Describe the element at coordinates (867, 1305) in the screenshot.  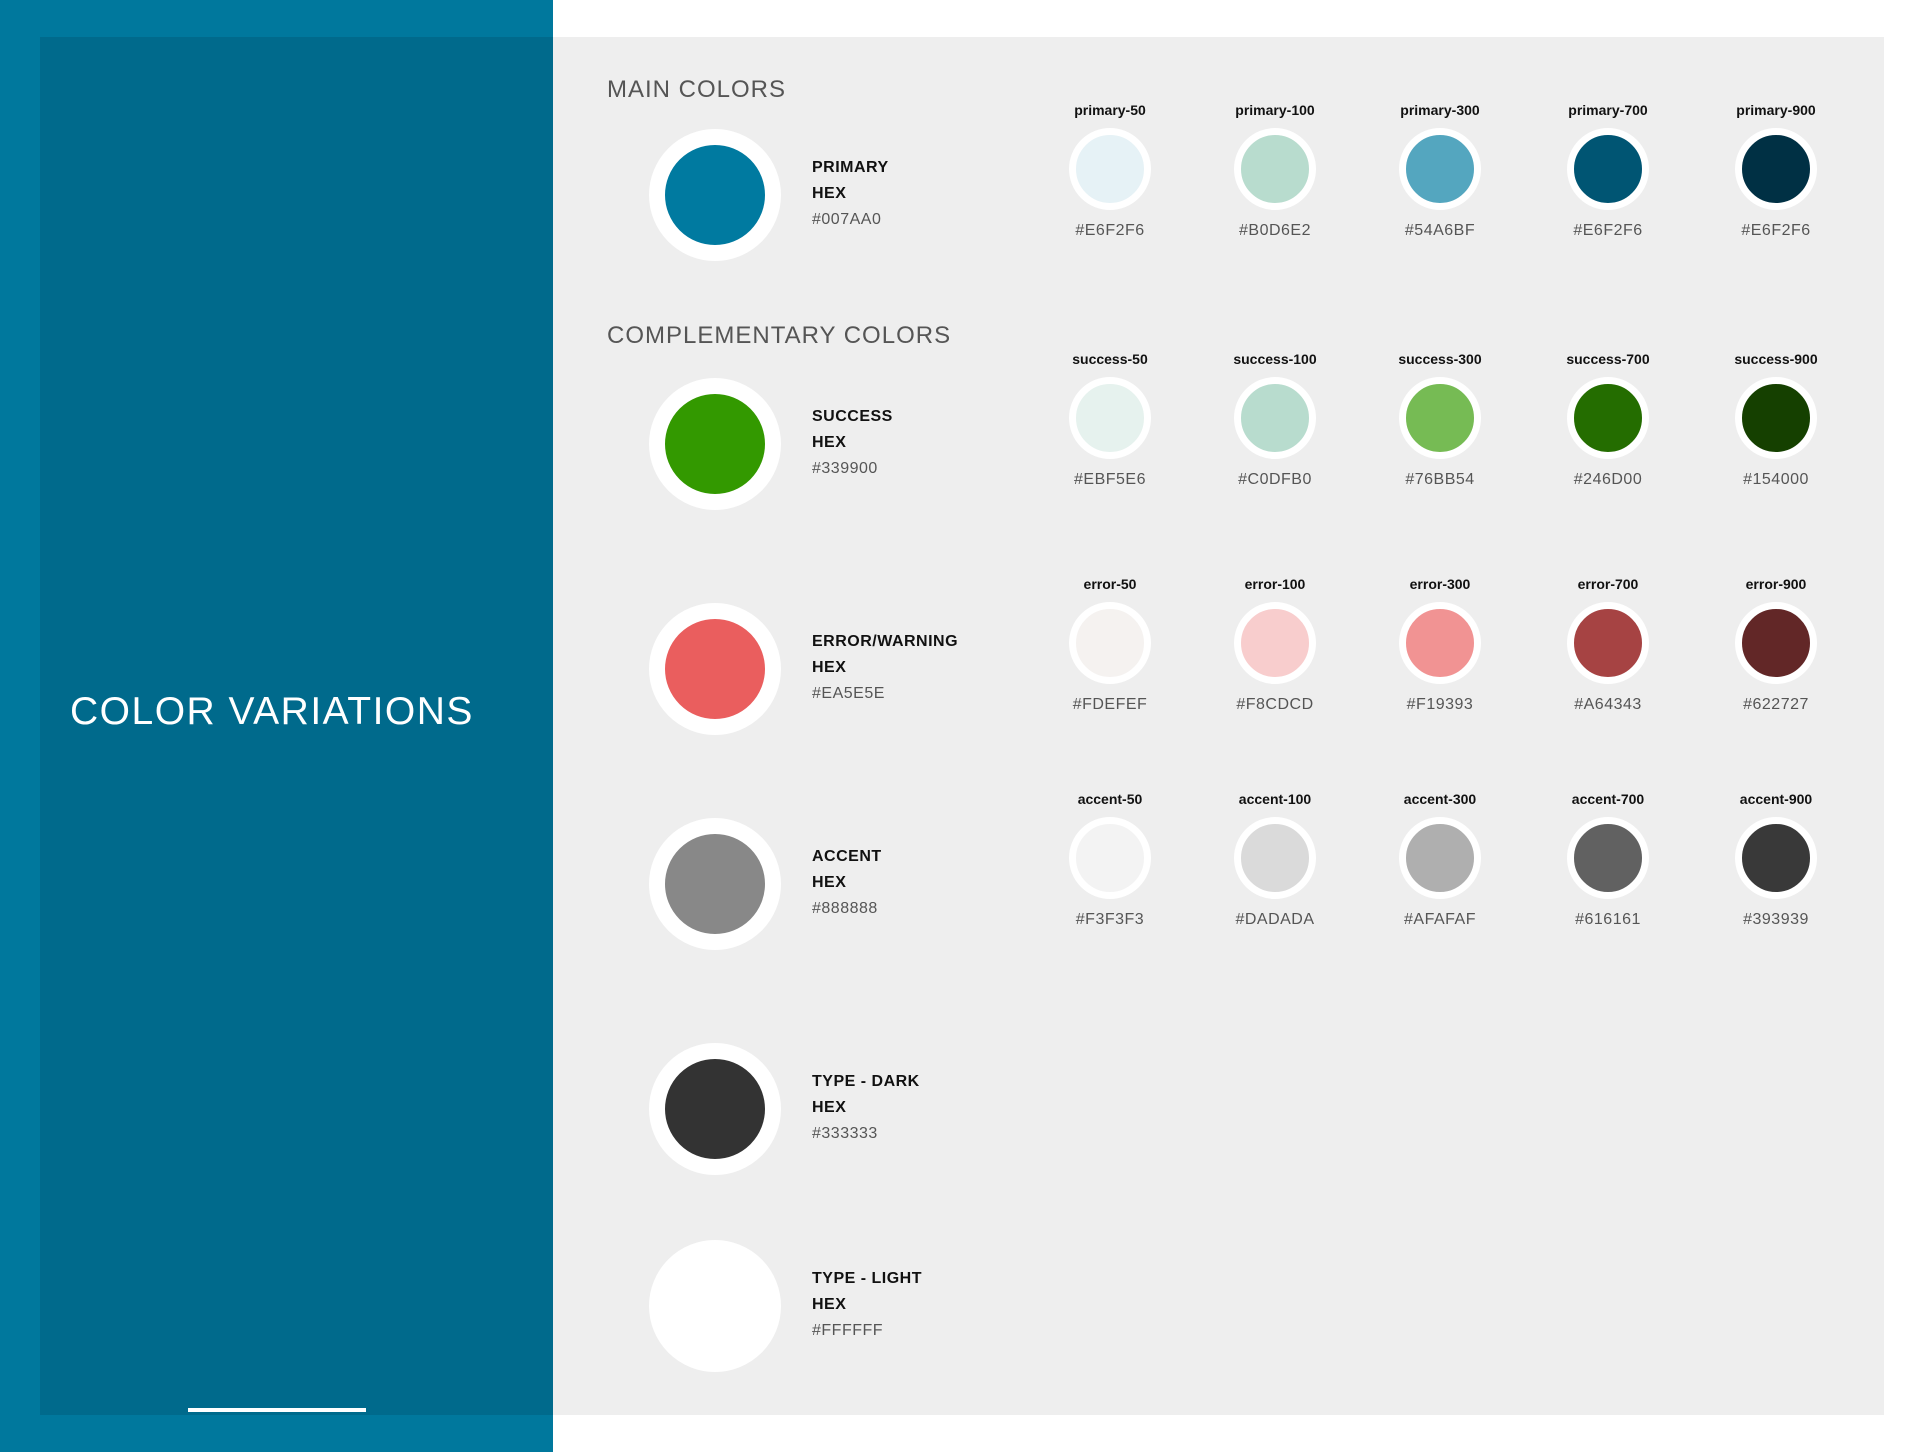
I see `type-light-info: TYPE - LIGHT HEX #FFFFFF` at that location.